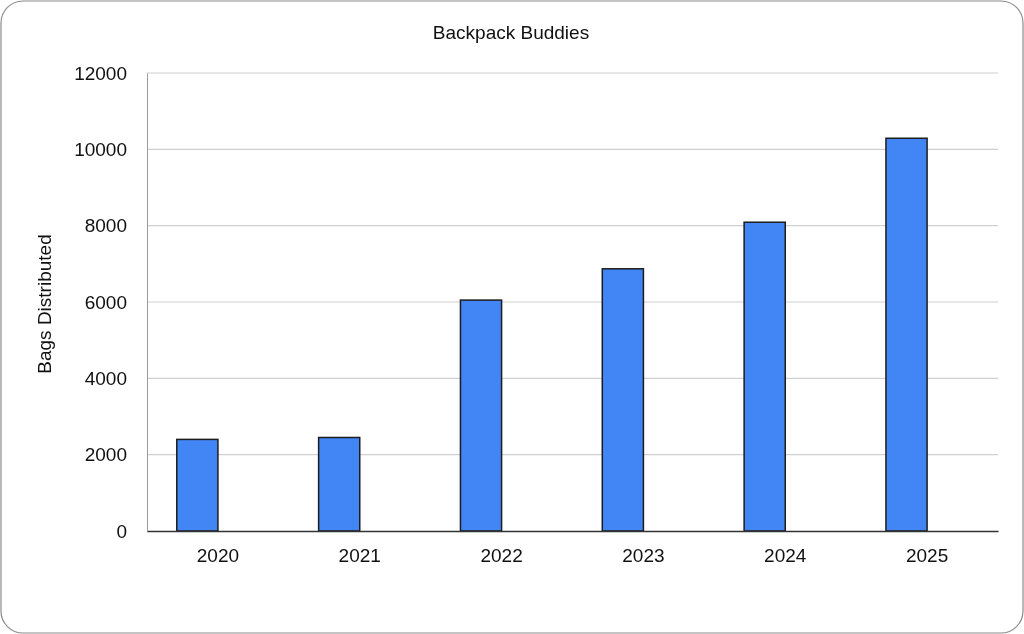 The height and width of the screenshot is (634, 1024). What do you see at coordinates (105, 226) in the screenshot?
I see `y-tick-label: 8000` at bounding box center [105, 226].